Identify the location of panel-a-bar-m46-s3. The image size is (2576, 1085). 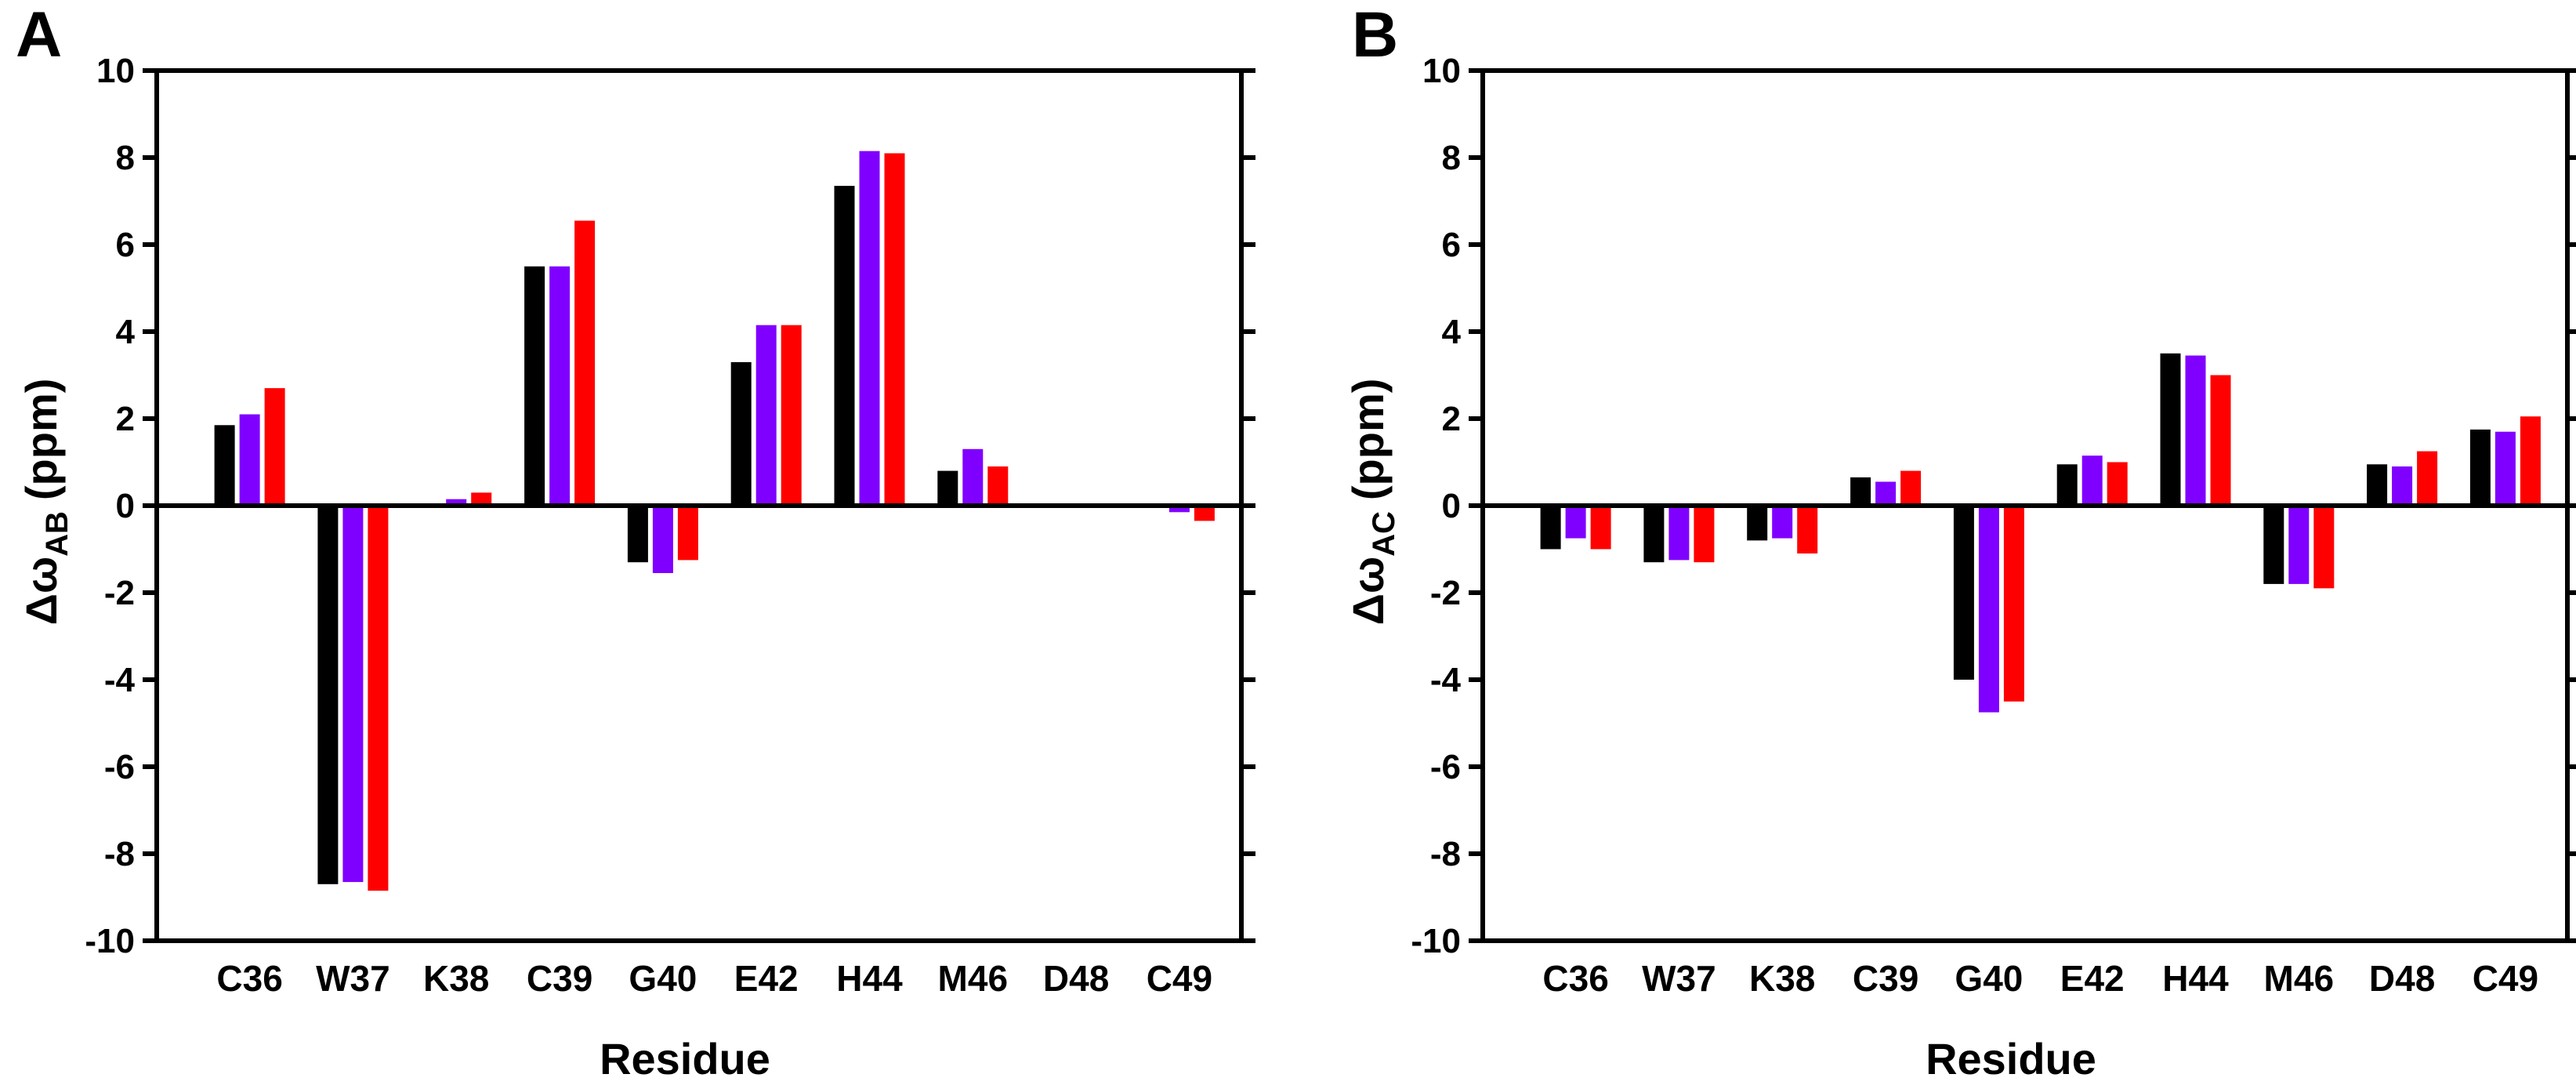
(998, 486).